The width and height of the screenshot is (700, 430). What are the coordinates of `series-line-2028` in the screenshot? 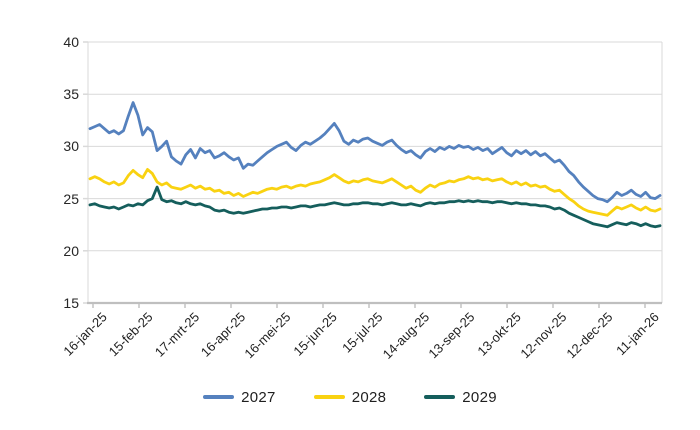 It's located at (375, 192).